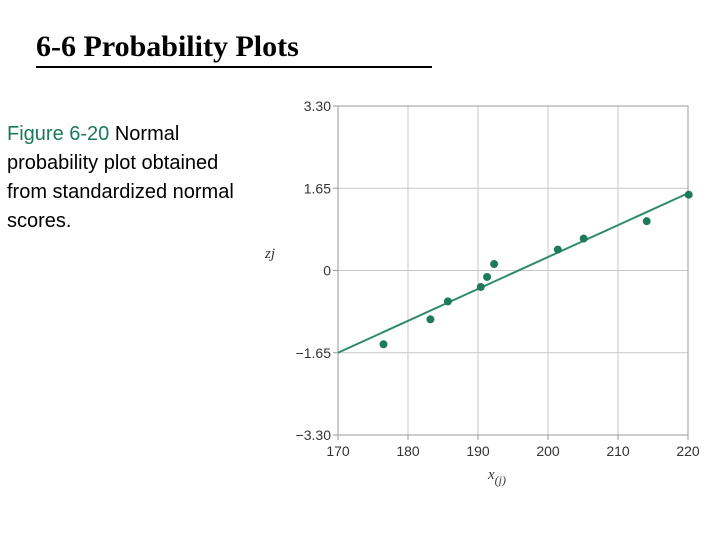 Image resolution: width=720 pixels, height=540 pixels. I want to click on x-axis-label: x(j), so click(496, 477).